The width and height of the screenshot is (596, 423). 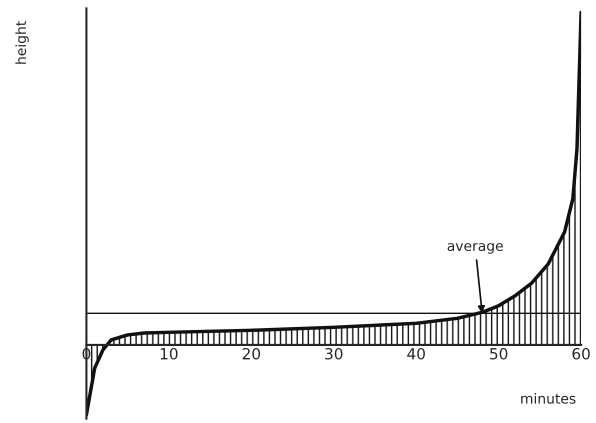 What do you see at coordinates (169, 354) in the screenshot?
I see `x-tick-label: 10` at bounding box center [169, 354].